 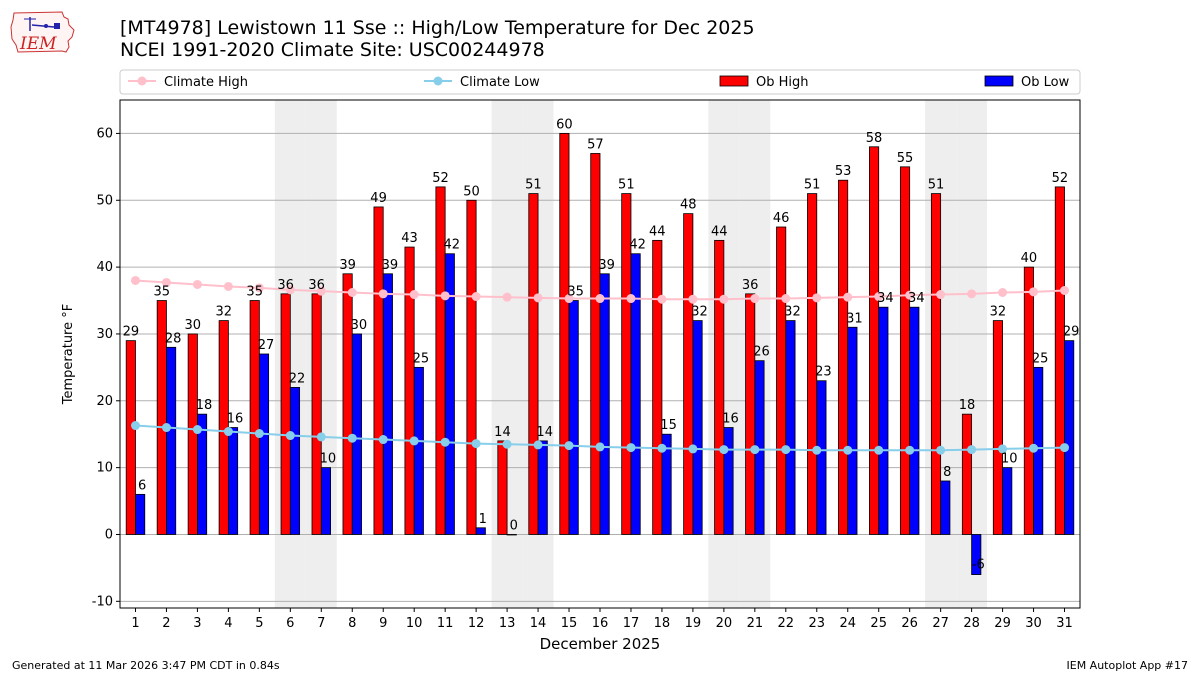 I want to click on ob-high-value-label: 14, so click(x=502, y=432).